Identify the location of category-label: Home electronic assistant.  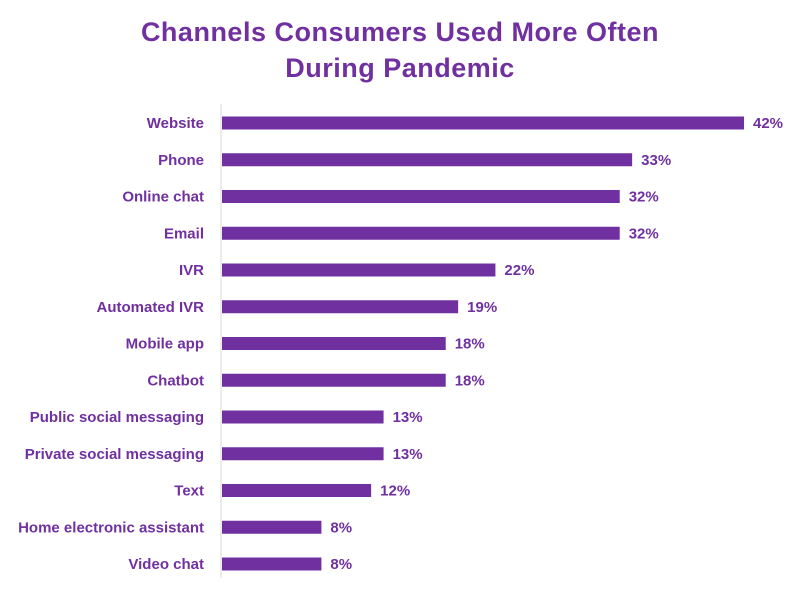
(111, 527).